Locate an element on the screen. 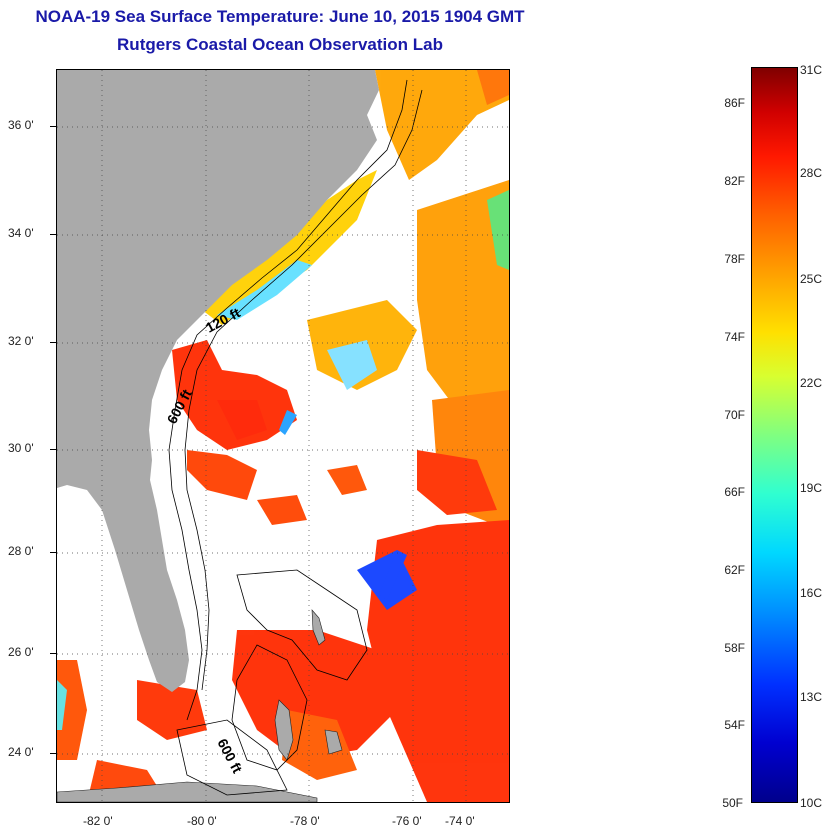 This screenshot has width=833, height=832. colorbar-c-label: 22C is located at coordinates (811, 383).